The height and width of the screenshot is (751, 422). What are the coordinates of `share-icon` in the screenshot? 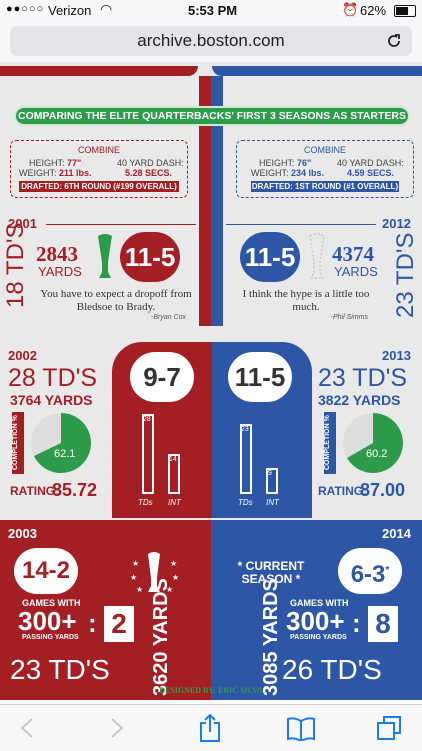 It's located at (210, 728).